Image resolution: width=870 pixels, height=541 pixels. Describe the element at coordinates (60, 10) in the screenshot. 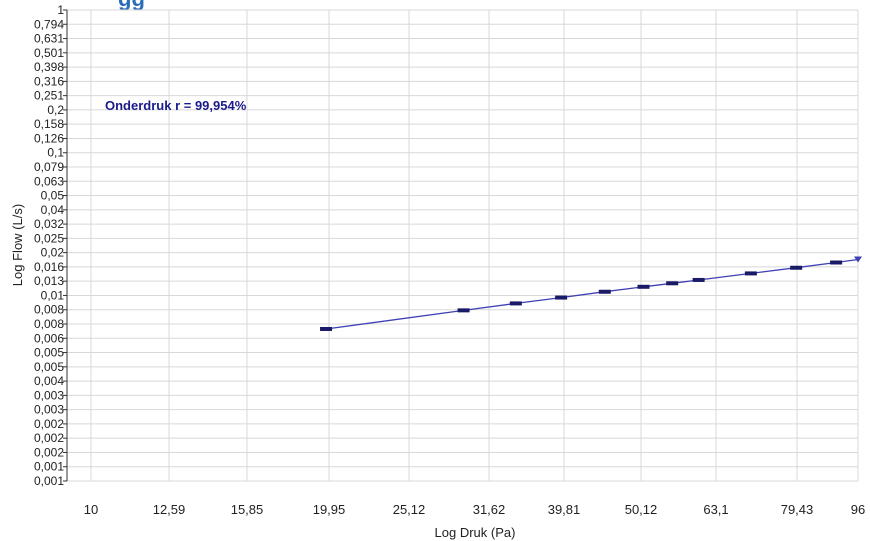

I see `y-tick-label: 1` at that location.